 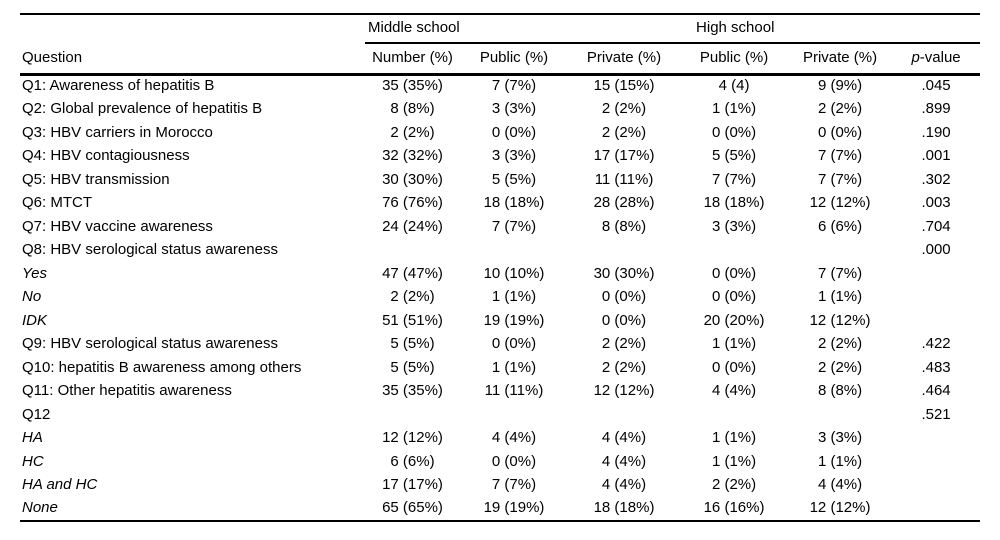 What do you see at coordinates (412, 59) in the screenshot?
I see `column-header-ms-number: Number (%)` at bounding box center [412, 59].